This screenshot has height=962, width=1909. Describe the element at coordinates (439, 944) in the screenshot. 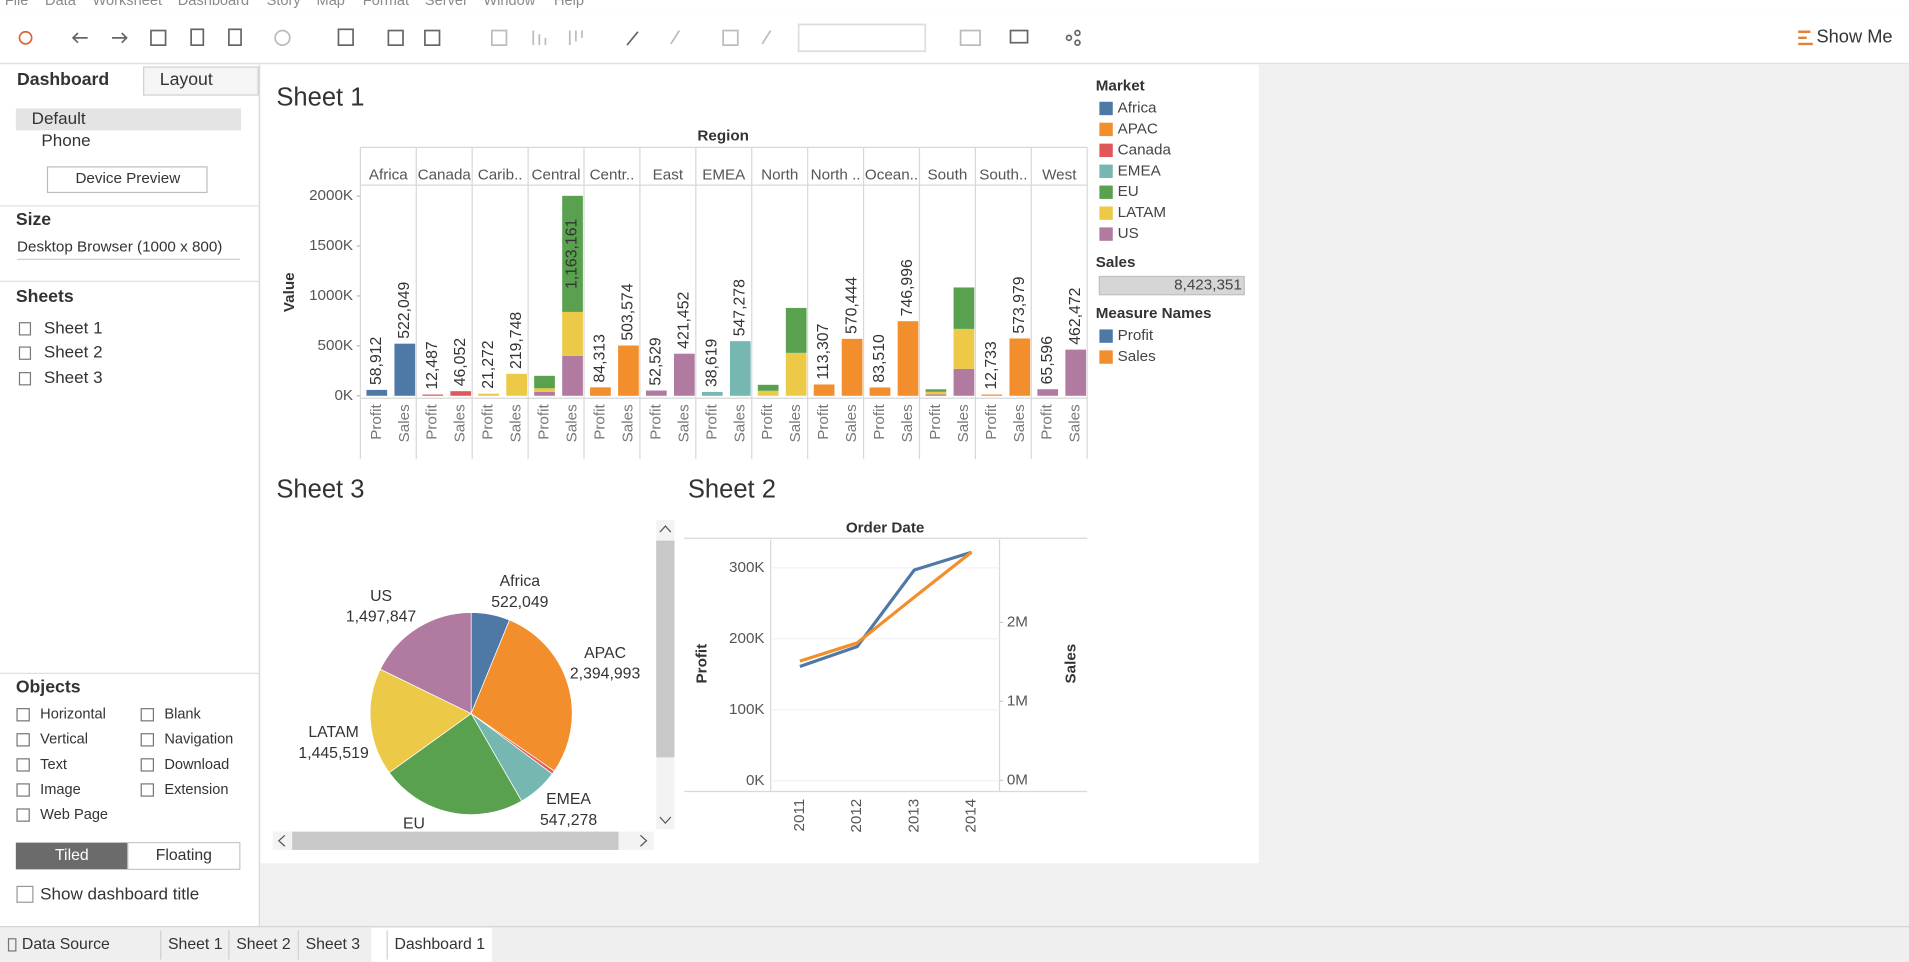

I see `sheet-tab: Dashboard 1` at that location.